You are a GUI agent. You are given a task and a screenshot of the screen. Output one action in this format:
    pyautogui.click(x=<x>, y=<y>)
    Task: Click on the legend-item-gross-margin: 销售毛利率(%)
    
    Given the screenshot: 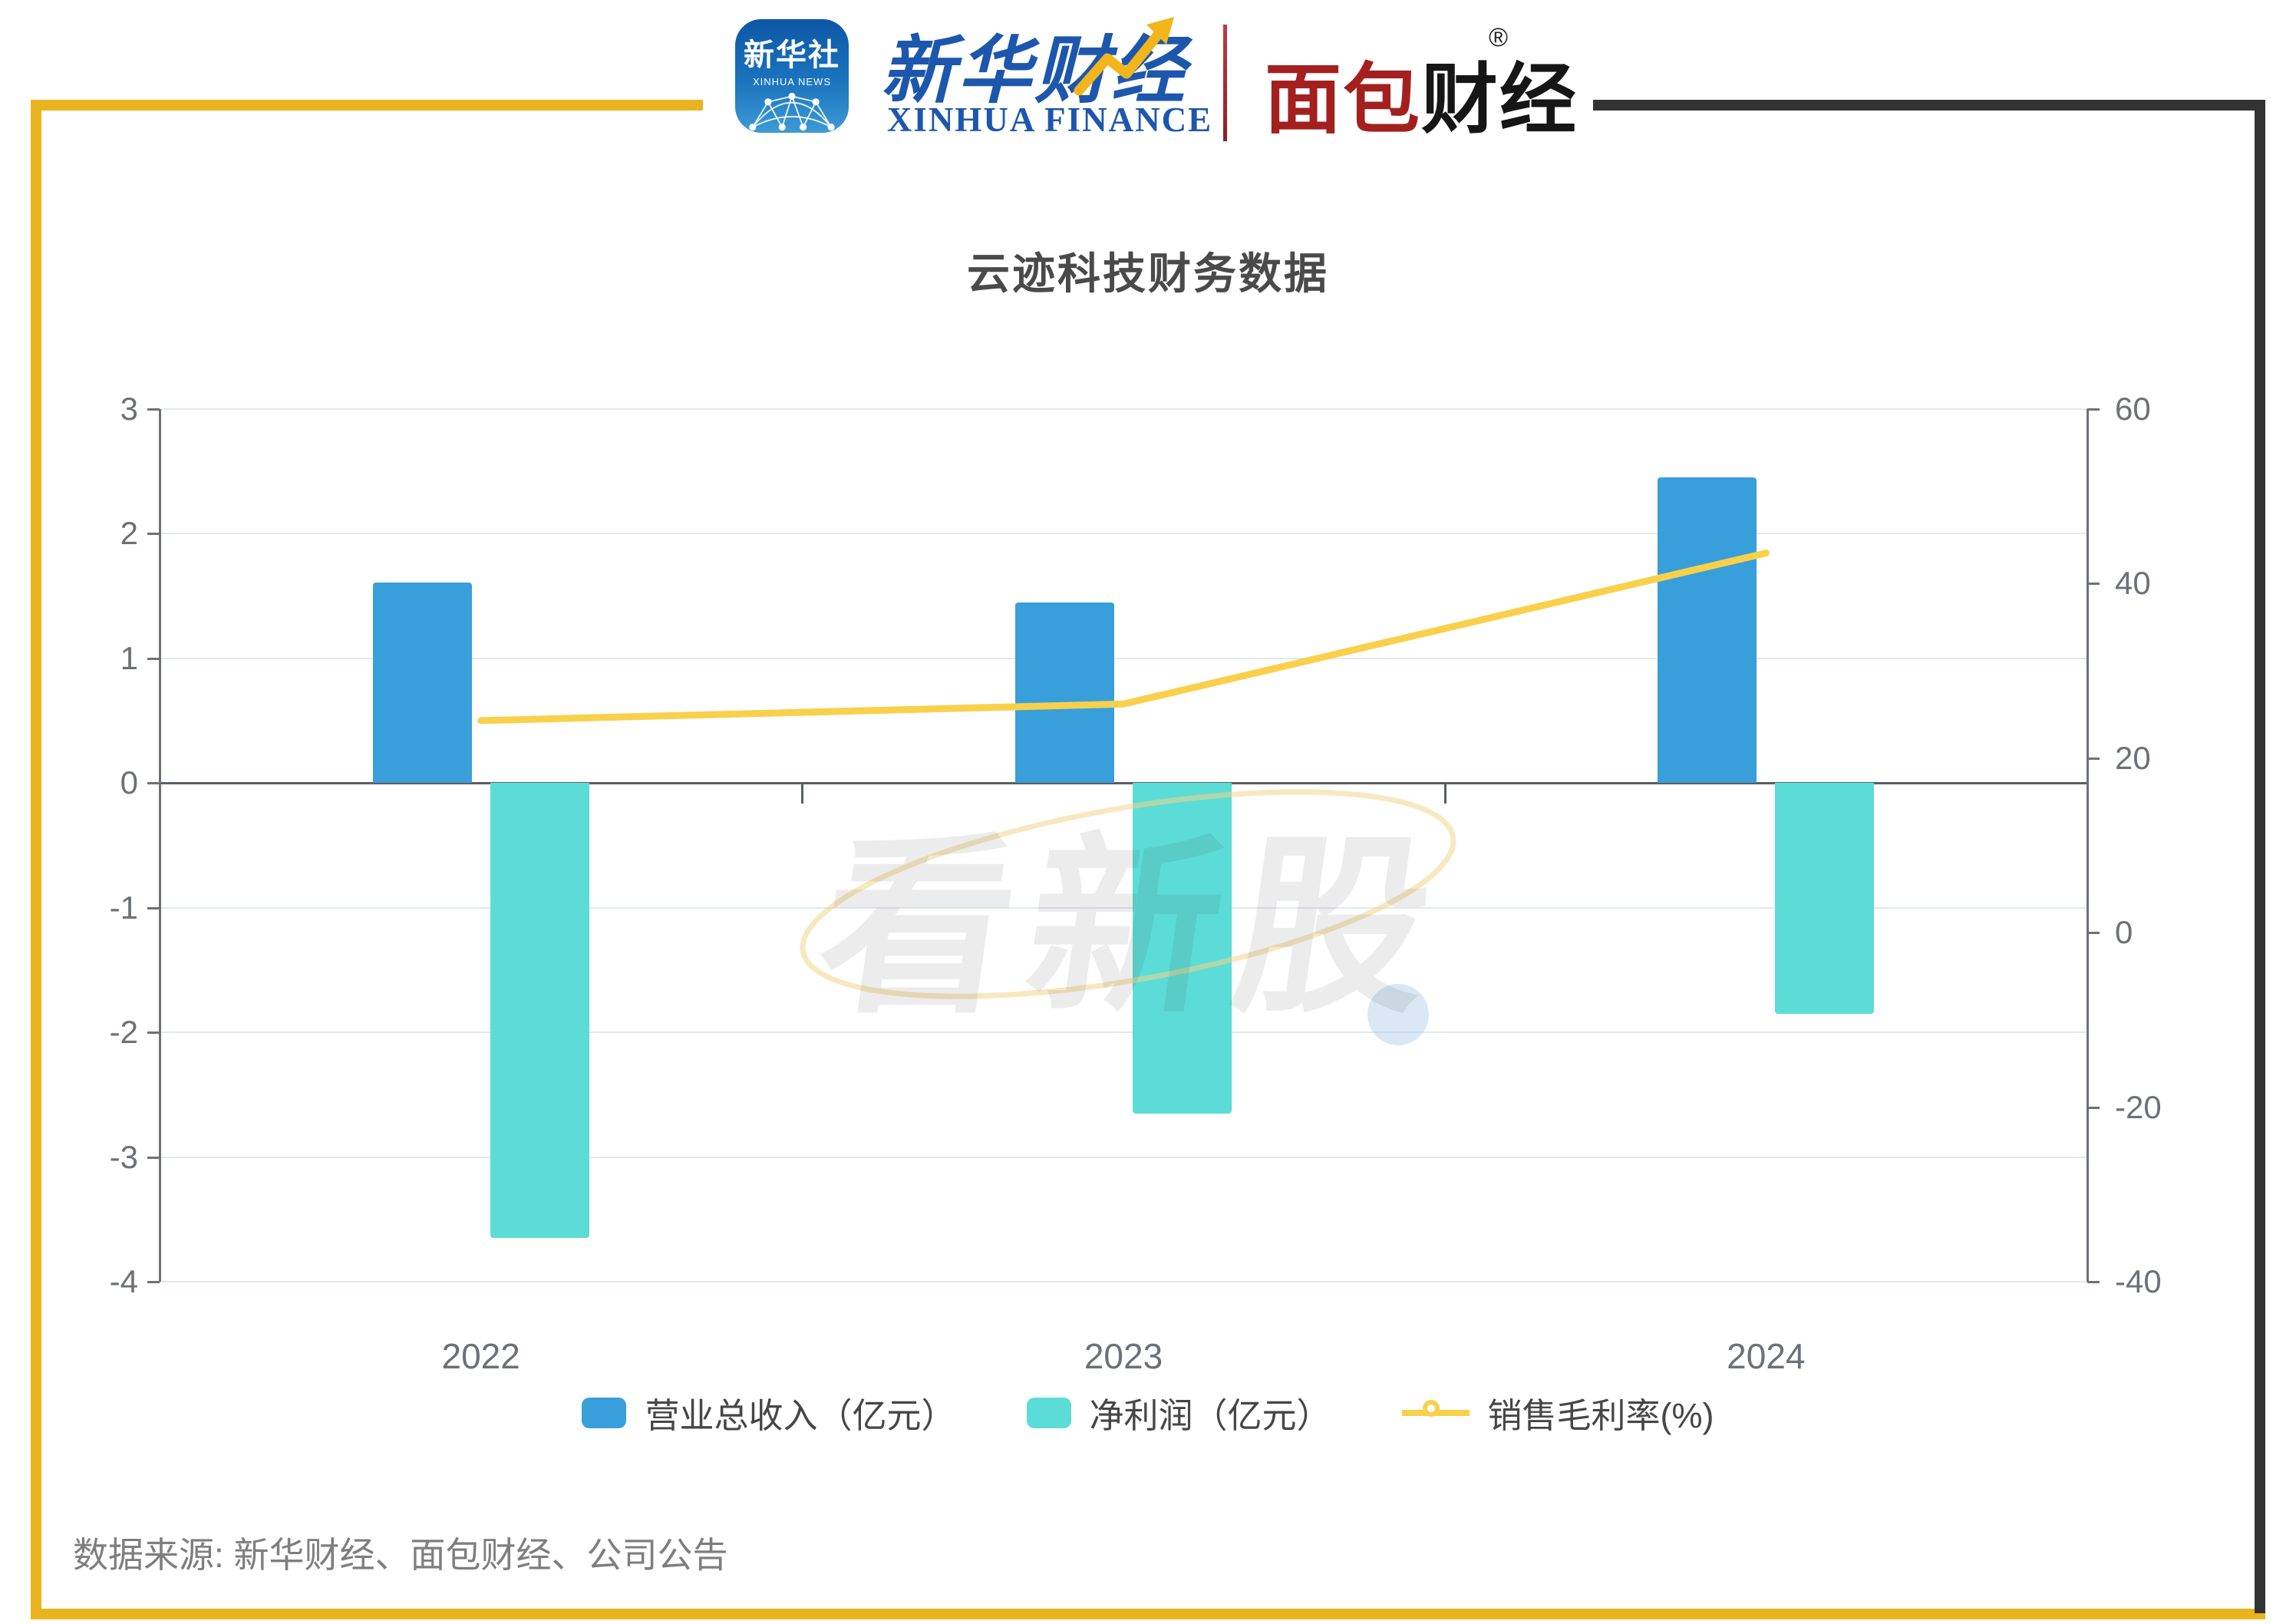 What is the action you would take?
    pyautogui.click(x=1557, y=1413)
    